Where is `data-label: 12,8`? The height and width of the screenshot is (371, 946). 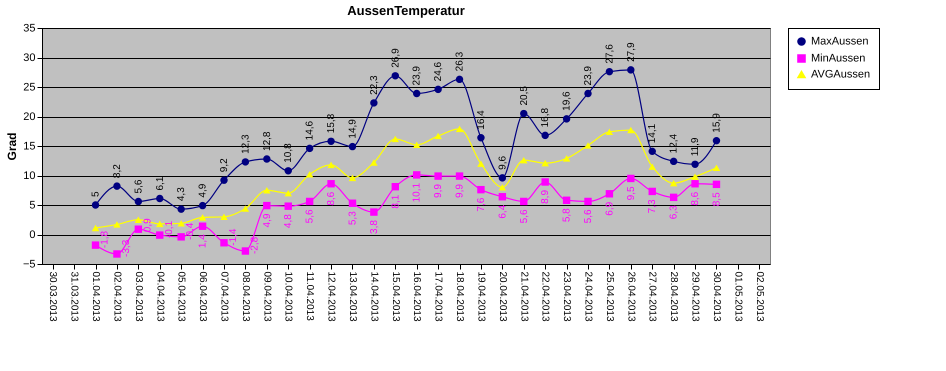 data-label: 12,8 is located at coordinates (267, 141).